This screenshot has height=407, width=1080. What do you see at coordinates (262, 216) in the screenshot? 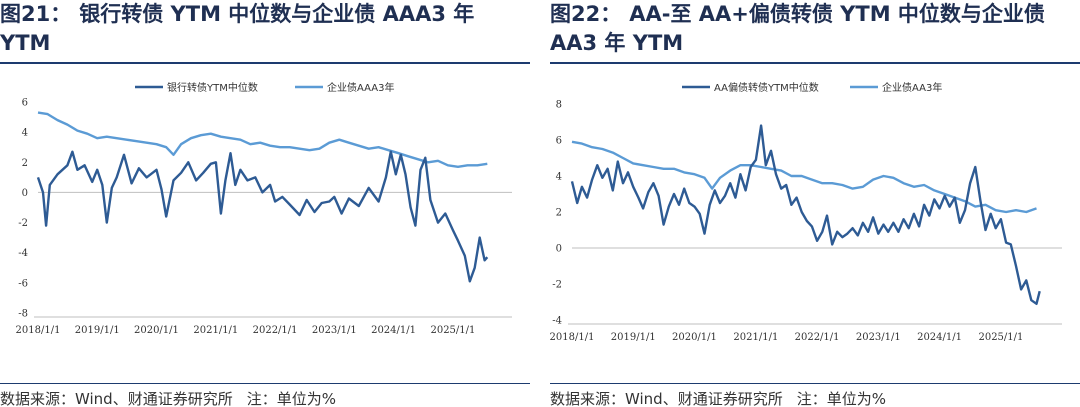
I see `series-line-convertible-ytm` at bounding box center [262, 216].